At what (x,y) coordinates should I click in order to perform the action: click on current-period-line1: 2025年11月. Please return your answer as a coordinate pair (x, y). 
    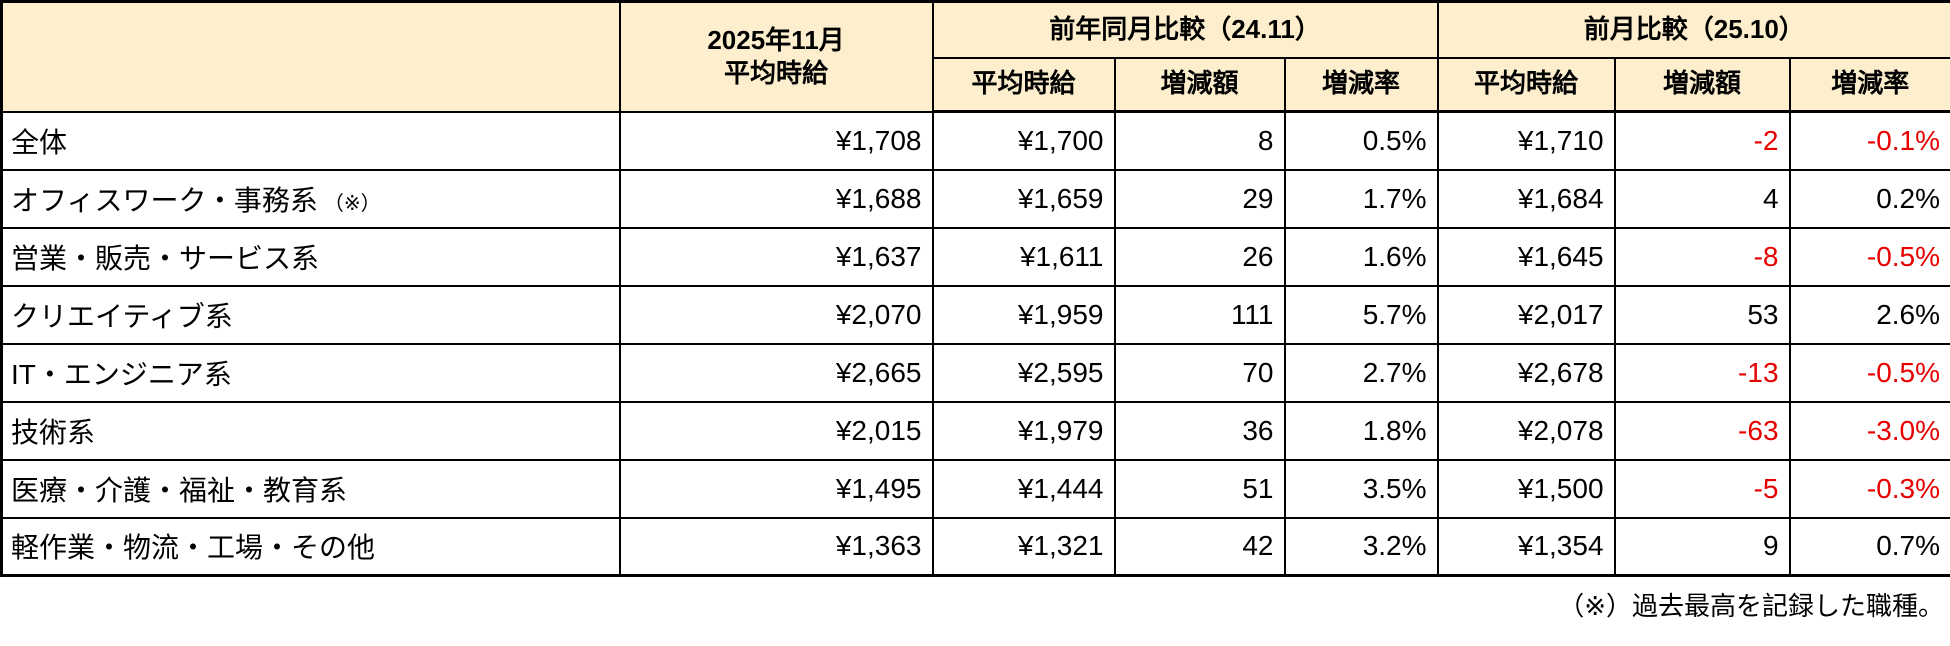
    Looking at the image, I should click on (776, 40).